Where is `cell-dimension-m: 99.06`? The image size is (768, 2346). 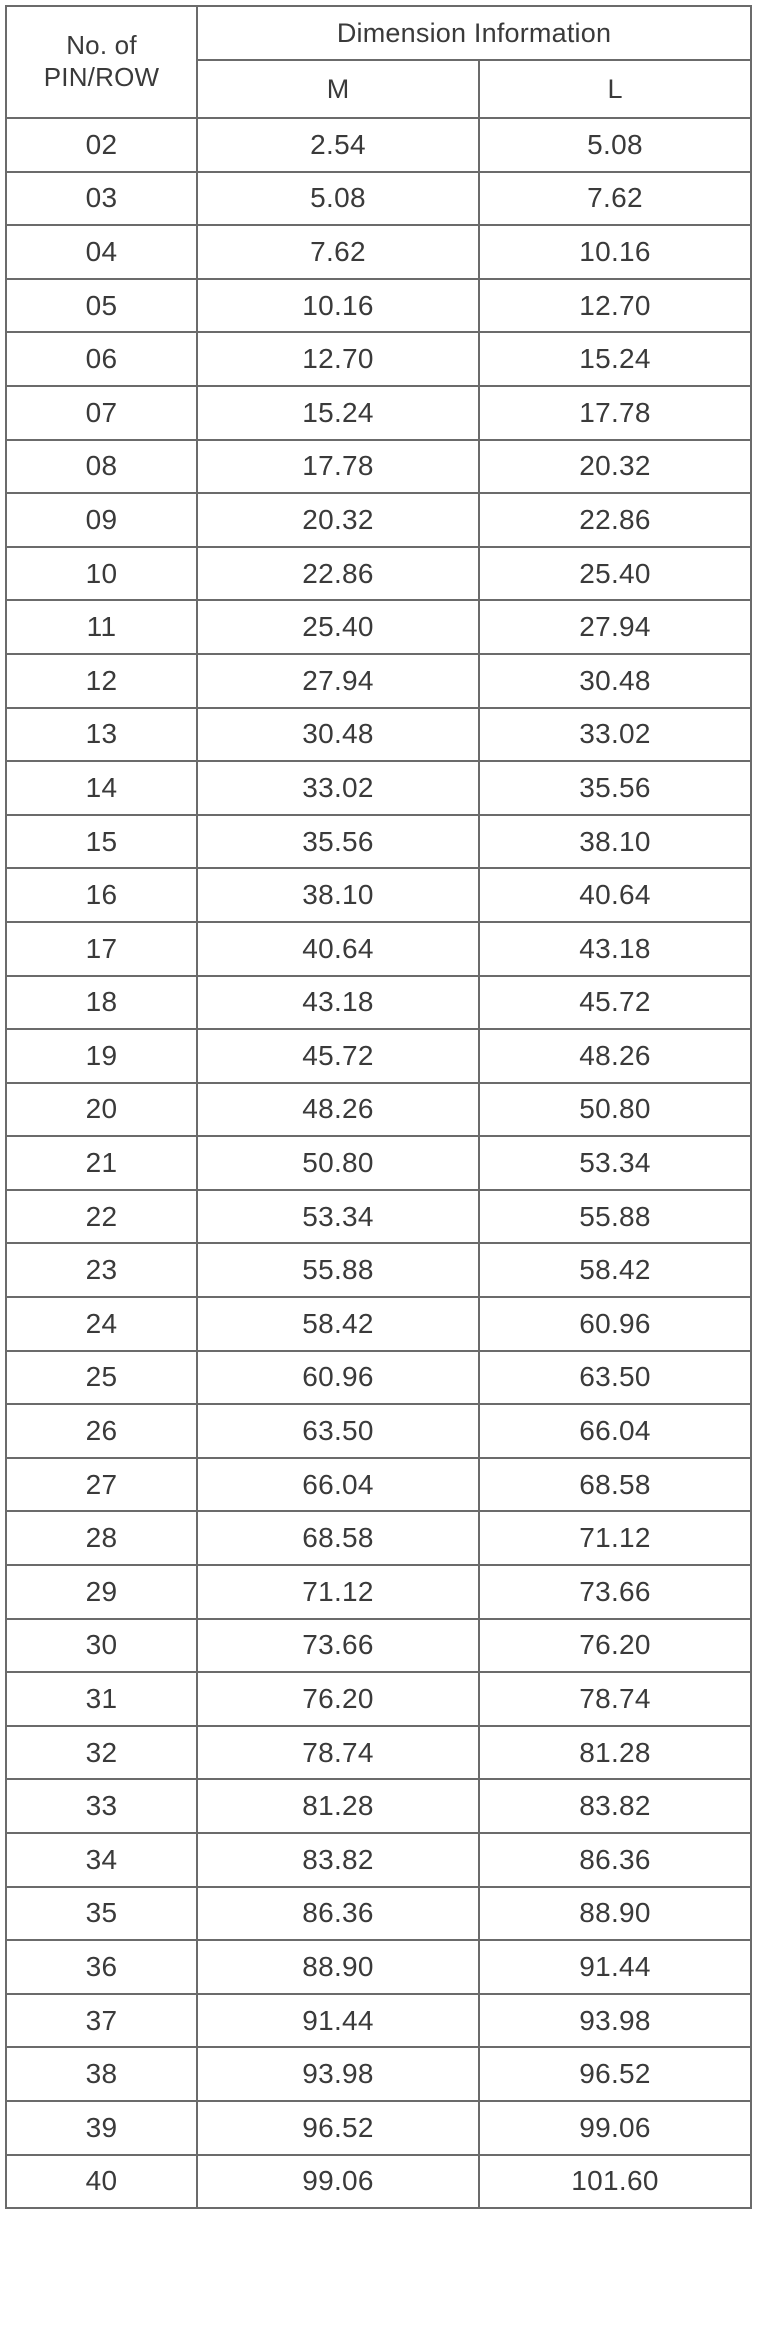
cell-dimension-m: 99.06 is located at coordinates (338, 2181).